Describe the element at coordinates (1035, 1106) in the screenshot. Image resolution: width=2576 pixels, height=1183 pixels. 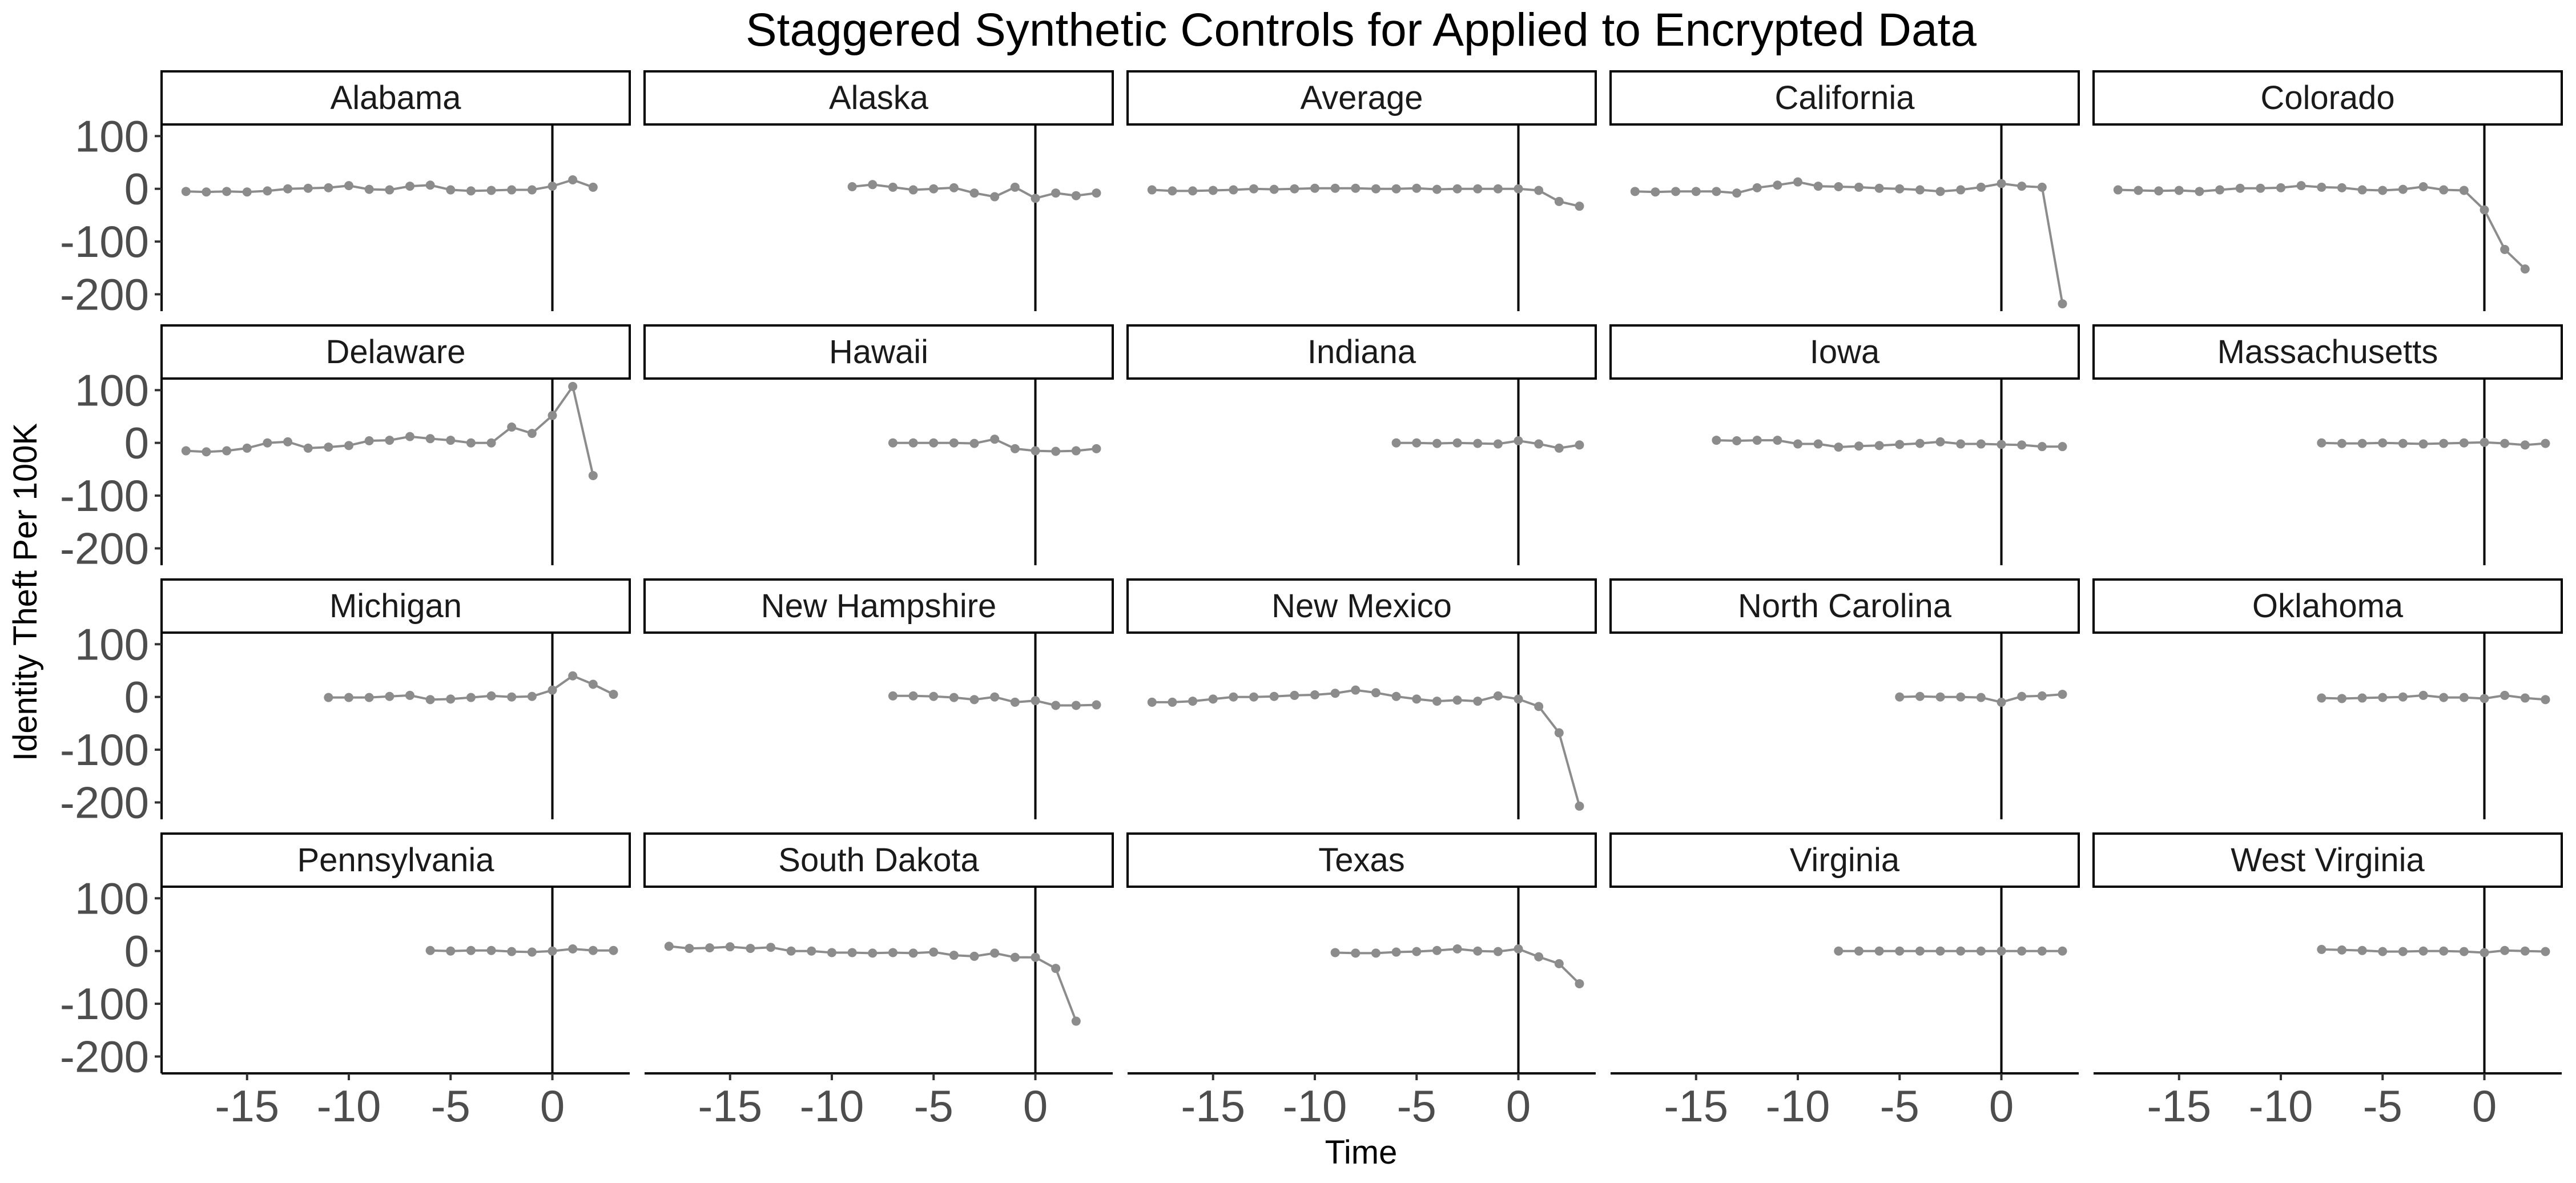
I see `x-tick-label: 0` at that location.